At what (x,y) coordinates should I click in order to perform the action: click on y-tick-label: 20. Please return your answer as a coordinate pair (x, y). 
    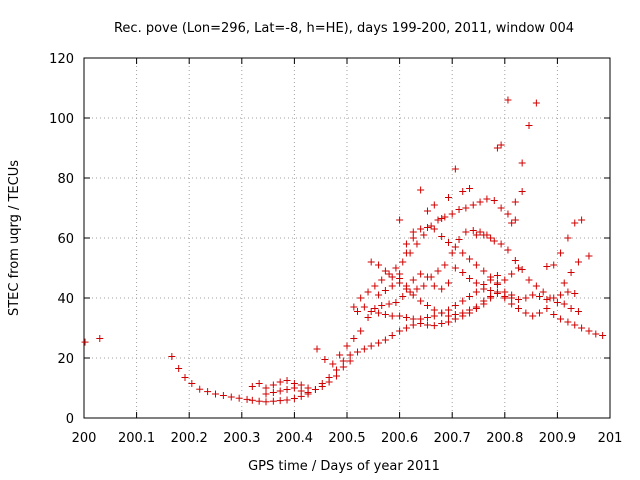
    Looking at the image, I should click on (65, 359).